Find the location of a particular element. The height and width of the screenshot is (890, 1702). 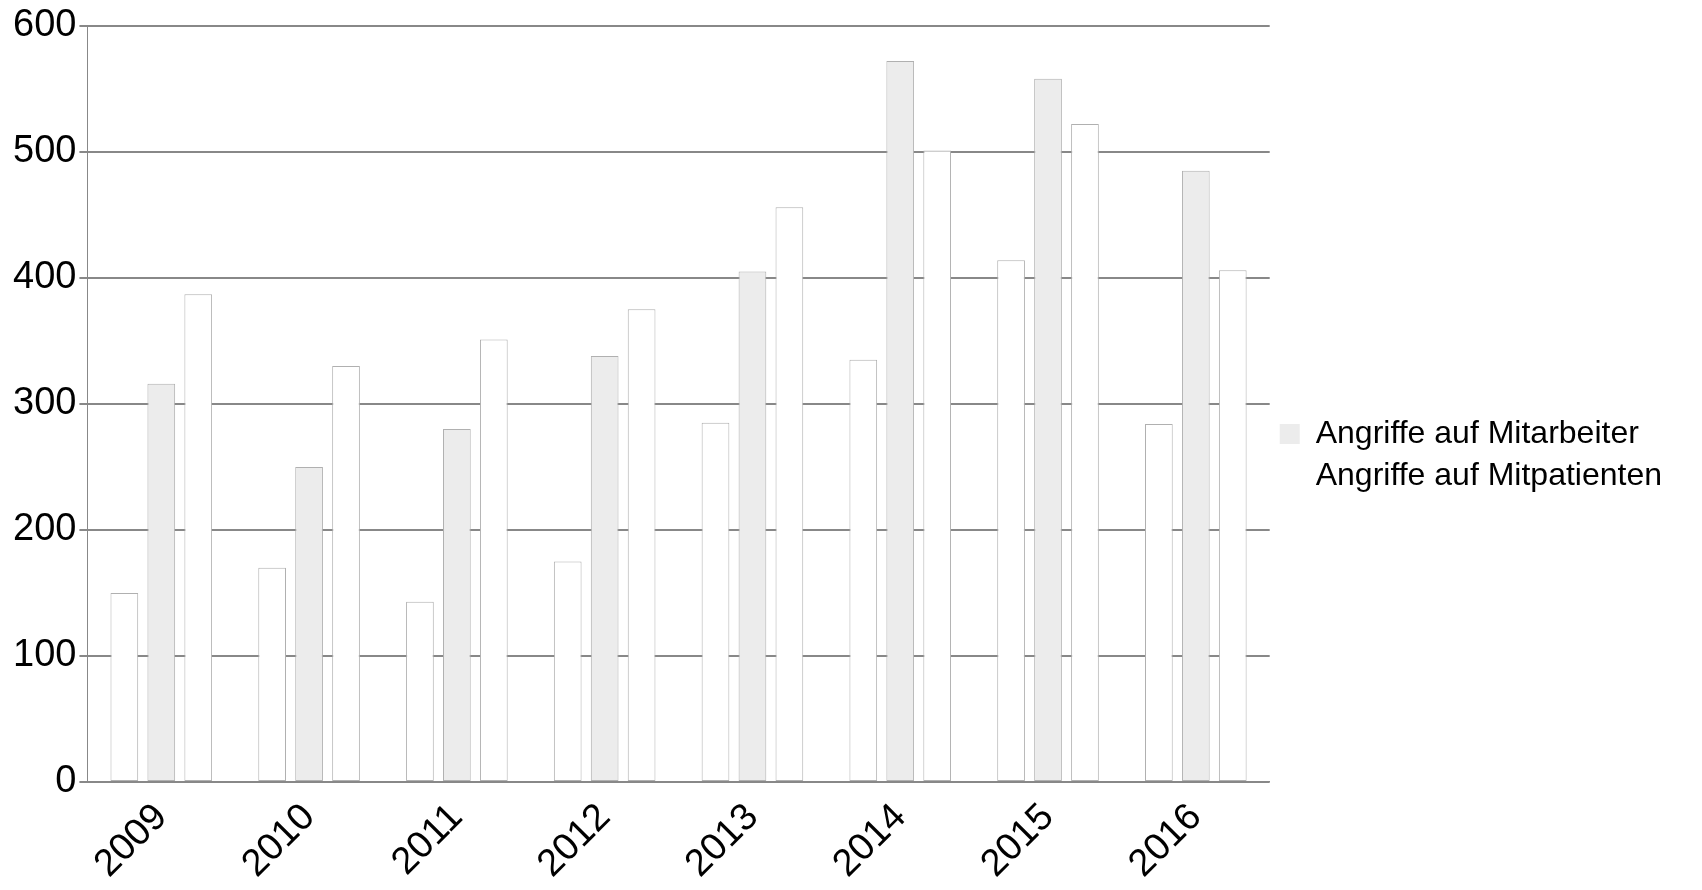

y-tick-label: 600 is located at coordinates (45, 23).